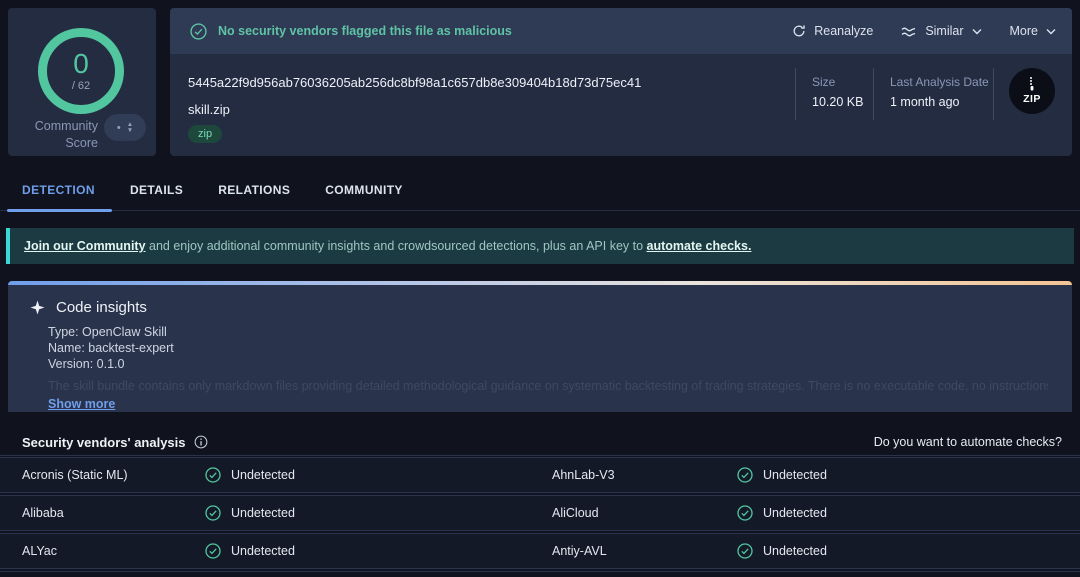 This screenshot has width=1080, height=577. What do you see at coordinates (699, 246) in the screenshot?
I see `automate-checks-link: automate checks.` at bounding box center [699, 246].